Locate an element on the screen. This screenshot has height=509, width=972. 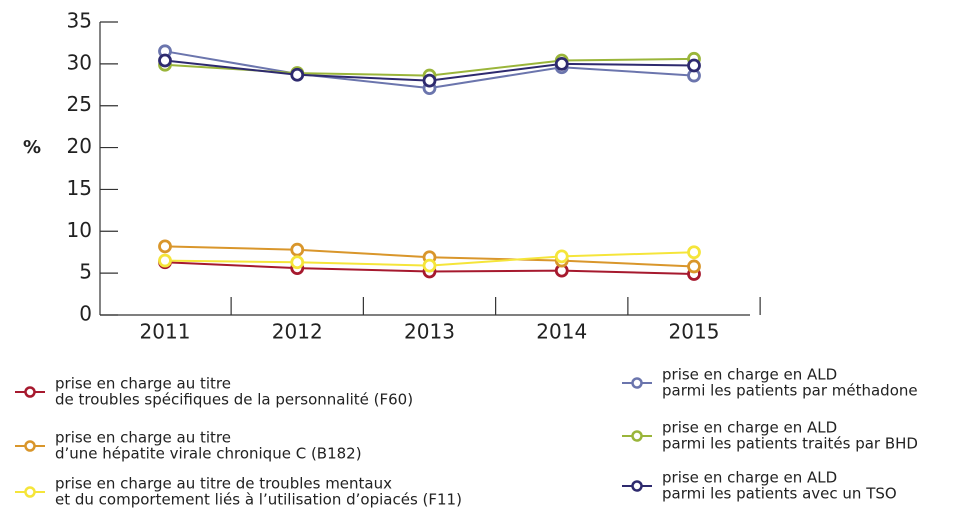
y-tick-label: 0 is located at coordinates (85, 314).